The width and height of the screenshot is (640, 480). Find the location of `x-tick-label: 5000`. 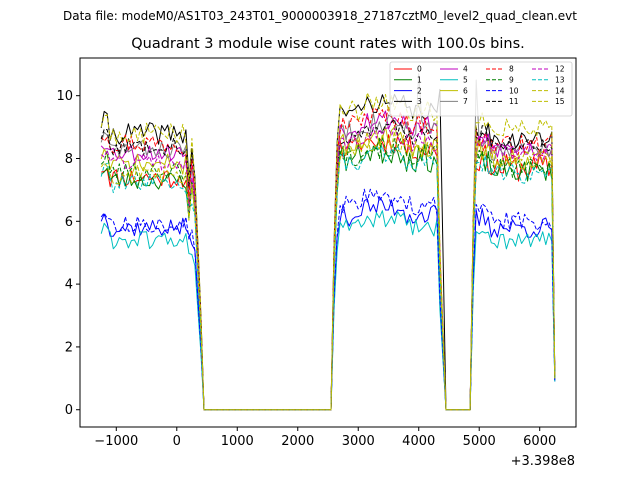

x-tick-label: 5000 is located at coordinates (479, 441).